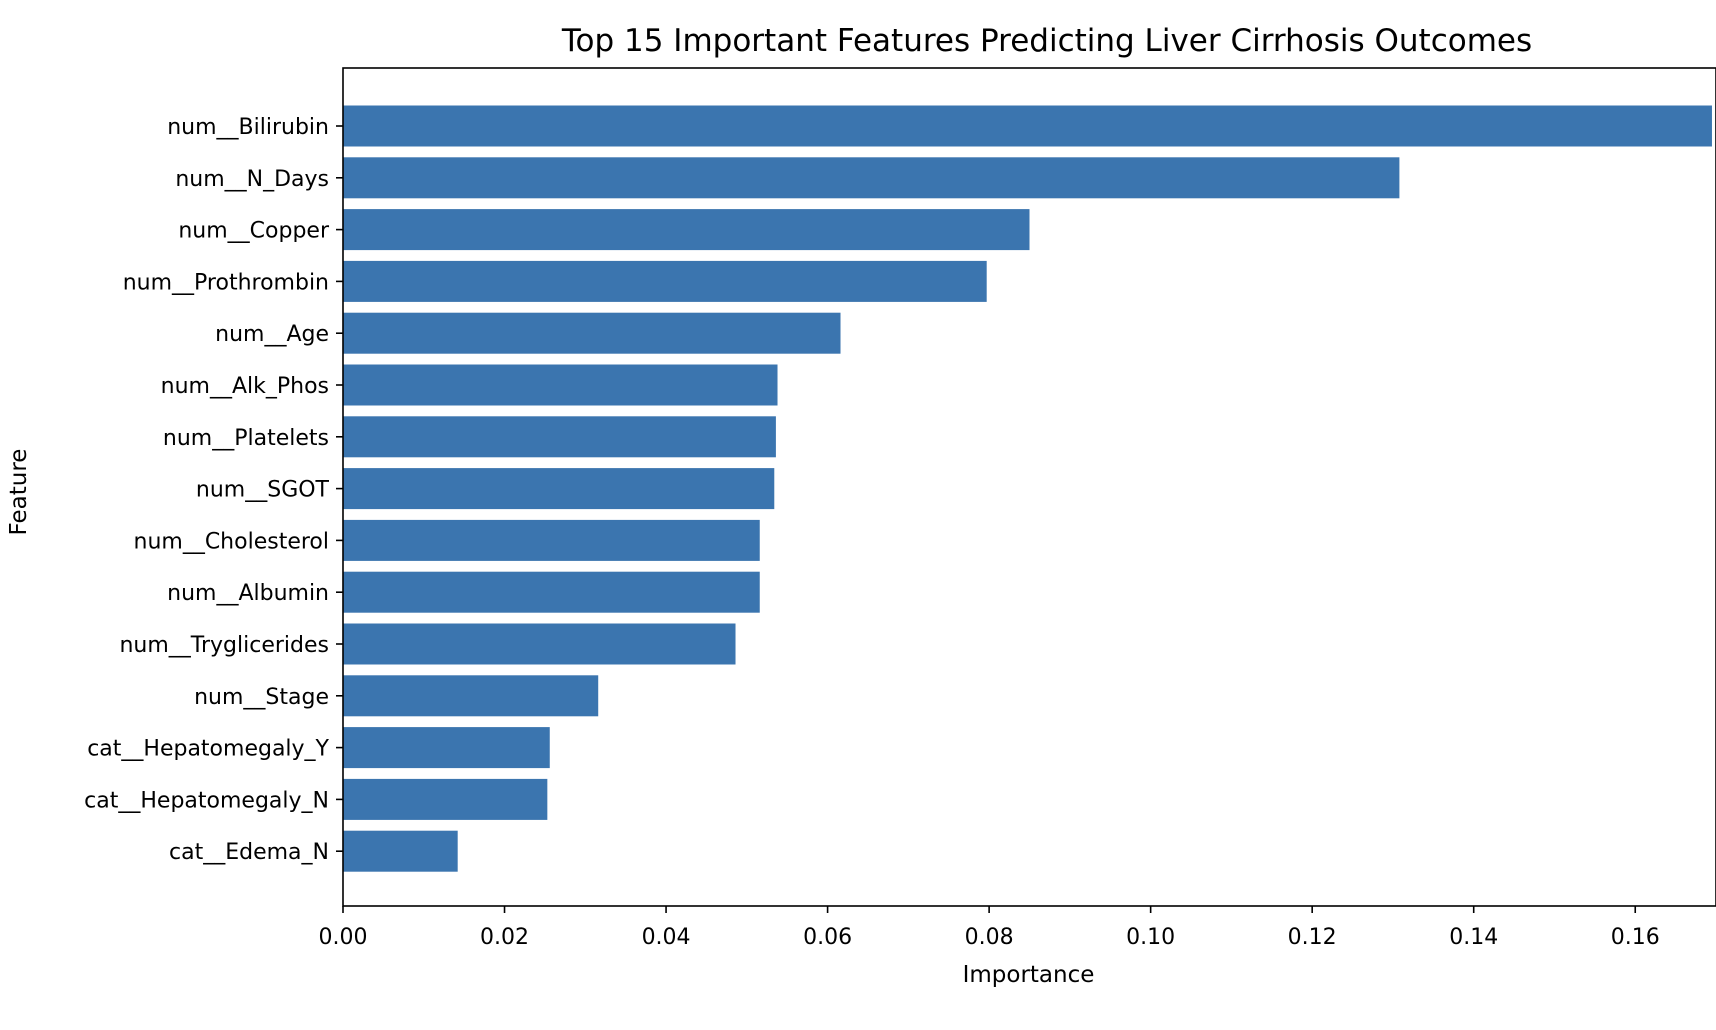  What do you see at coordinates (686, 230) in the screenshot?
I see `bar-num__Copper` at bounding box center [686, 230].